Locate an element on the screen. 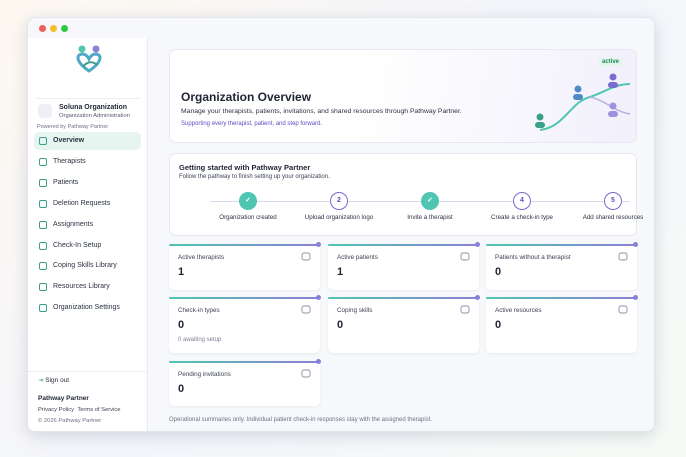 The image size is (686, 457). nav-label: Deletion Requests is located at coordinates (82, 203).